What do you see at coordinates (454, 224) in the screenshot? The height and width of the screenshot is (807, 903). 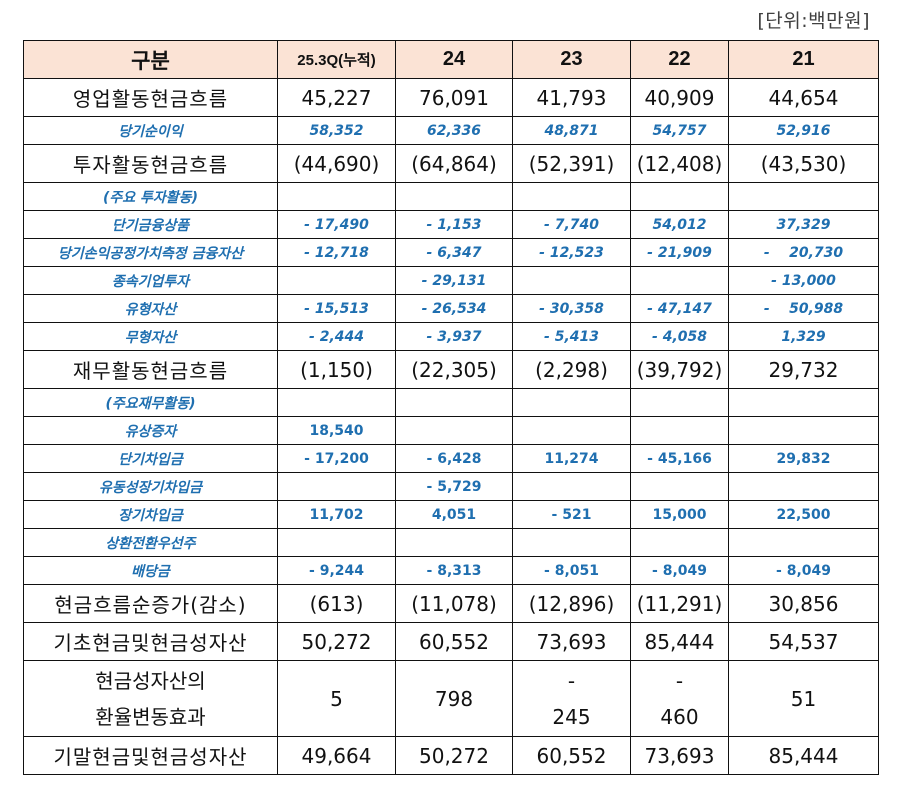 I see `row-value: - 1,153` at bounding box center [454, 224].